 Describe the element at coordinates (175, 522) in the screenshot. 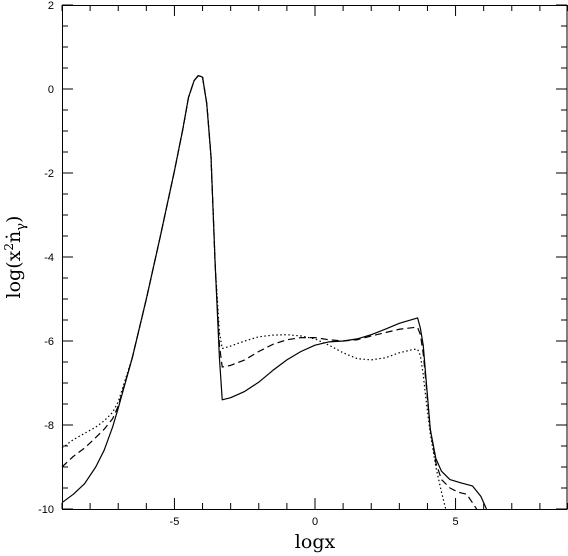

I see `x-tick-label: -5` at that location.